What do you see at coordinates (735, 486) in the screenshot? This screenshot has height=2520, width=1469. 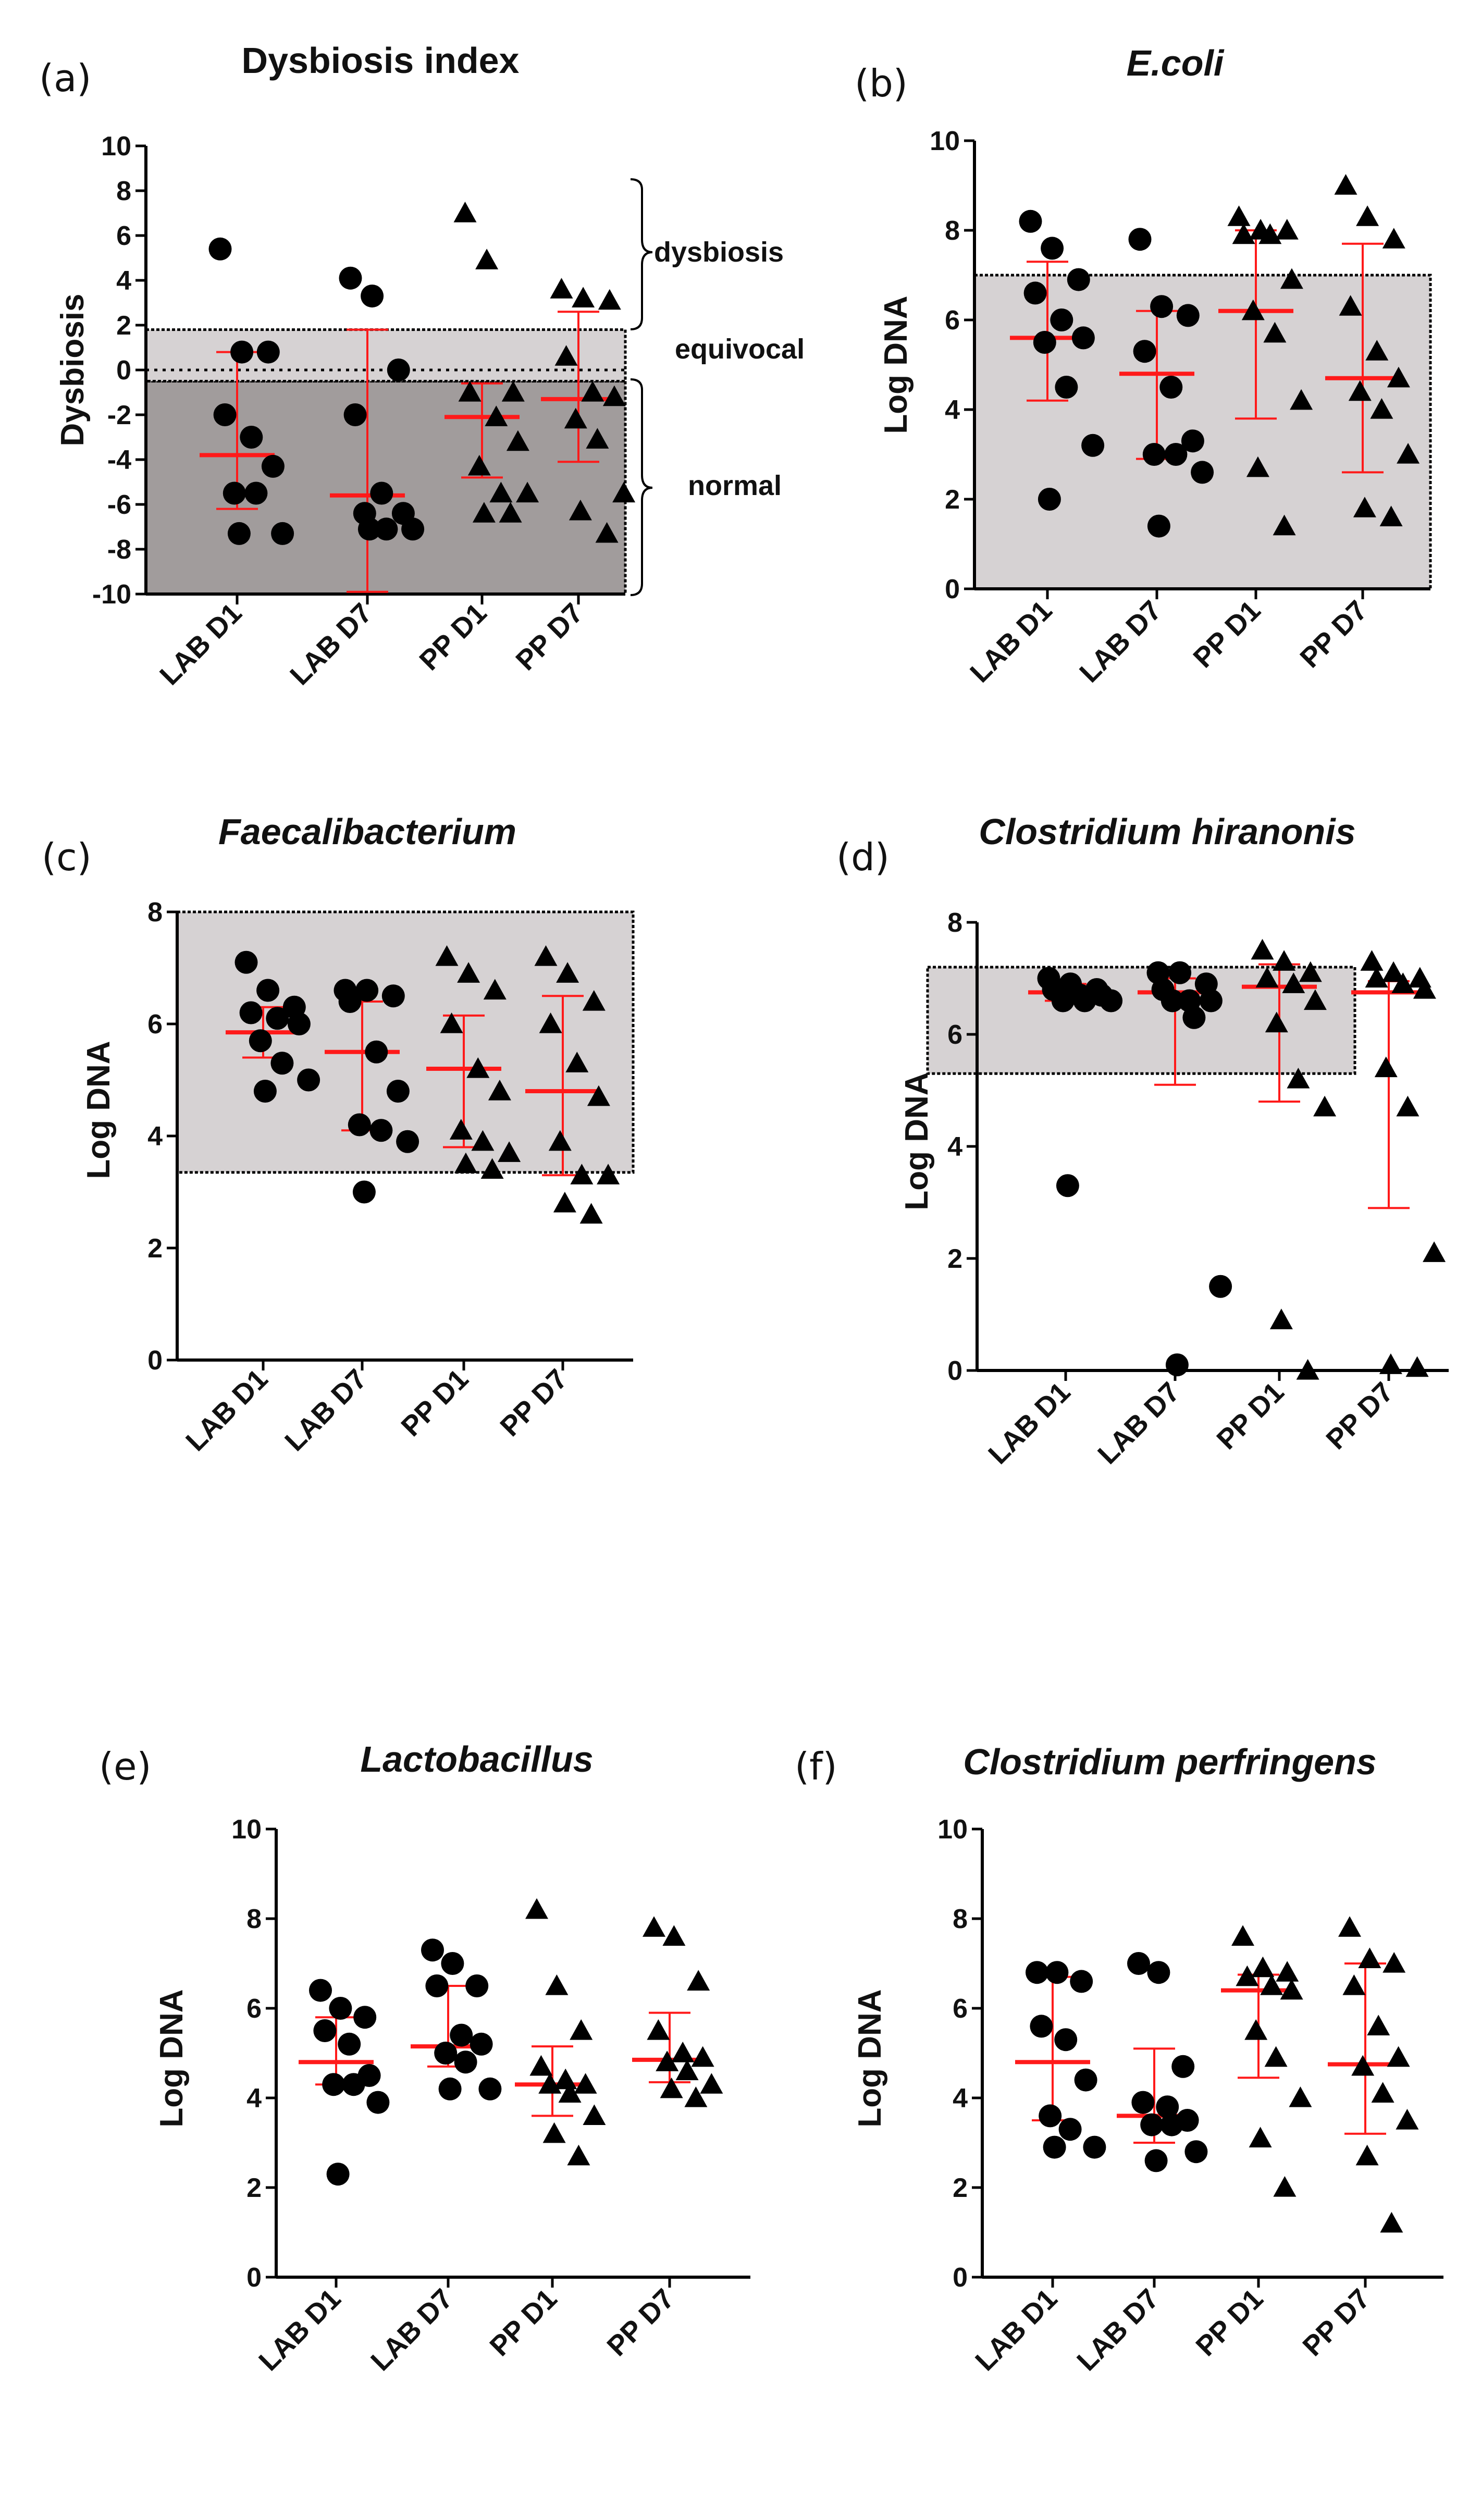 I see `zone-label-normal: normal` at bounding box center [735, 486].